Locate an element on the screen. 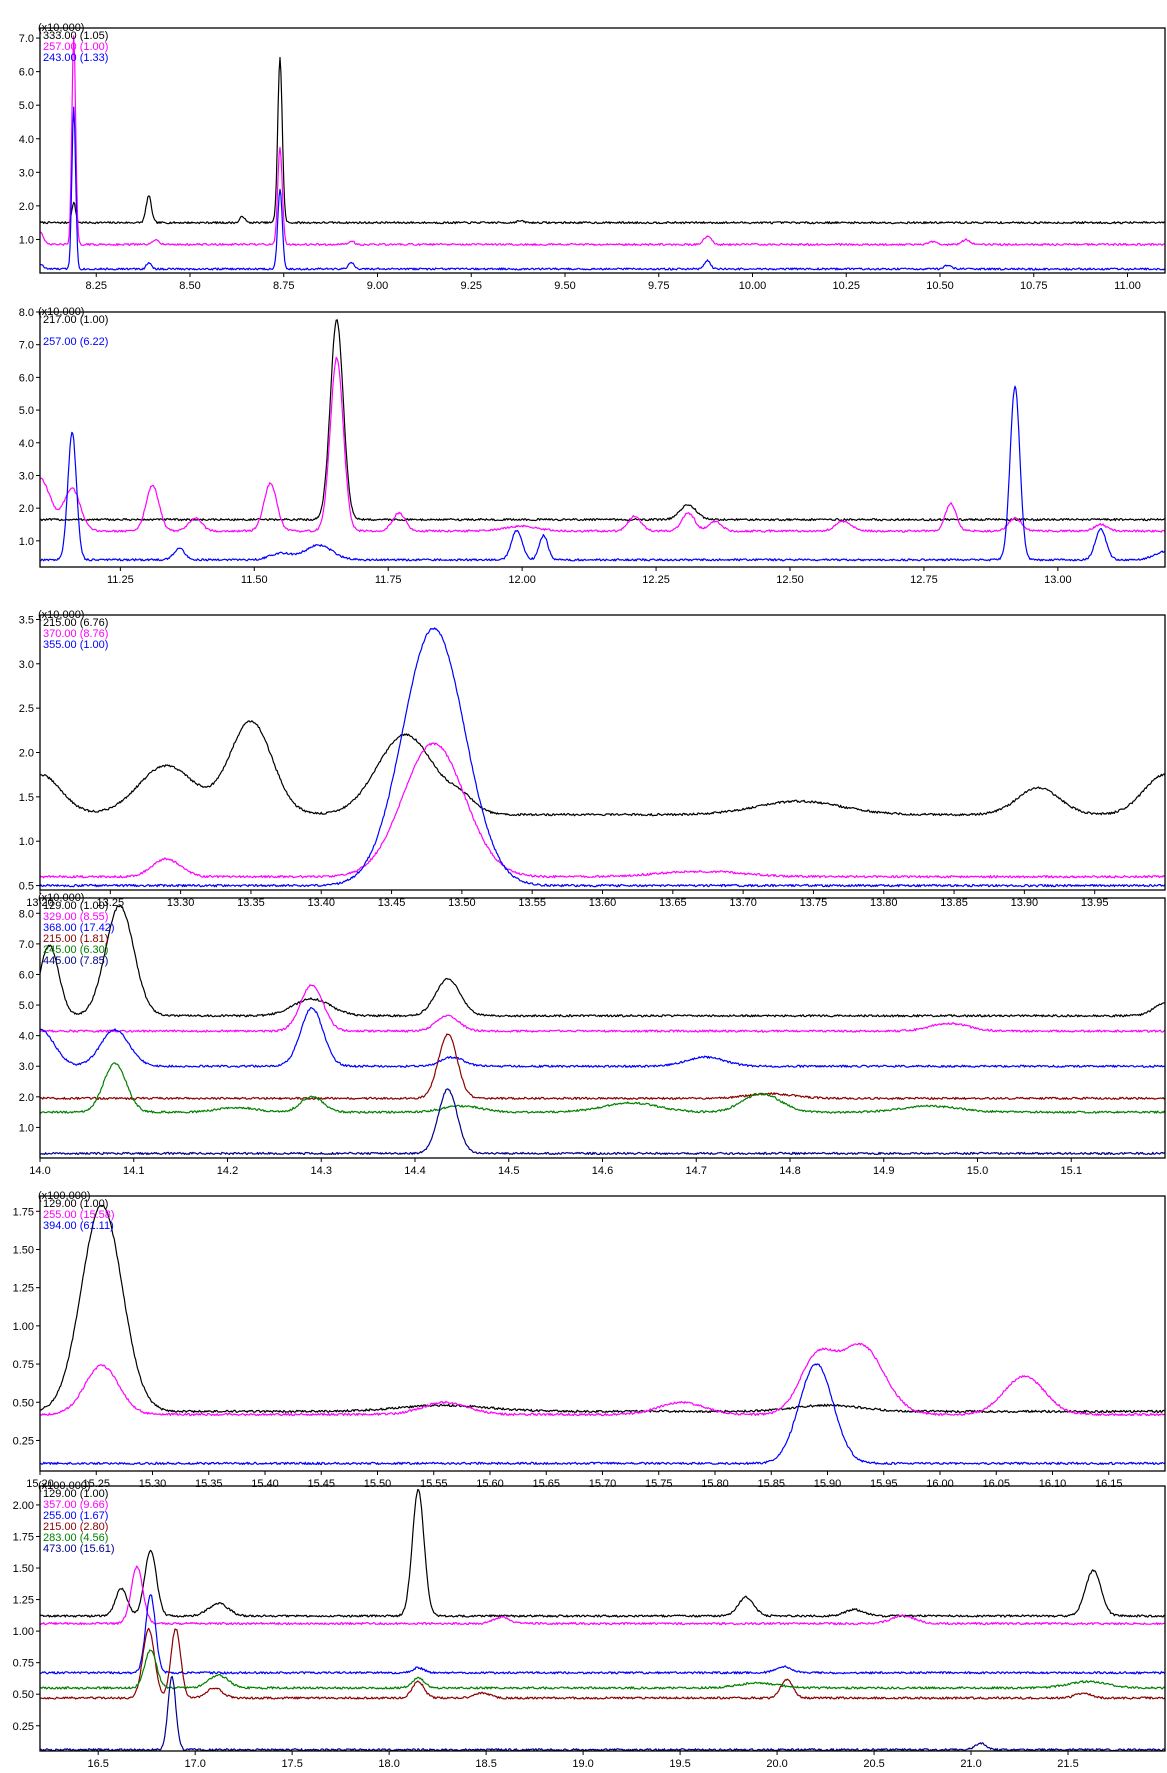  x-tick-label: 9.75 is located at coordinates (658, 286).